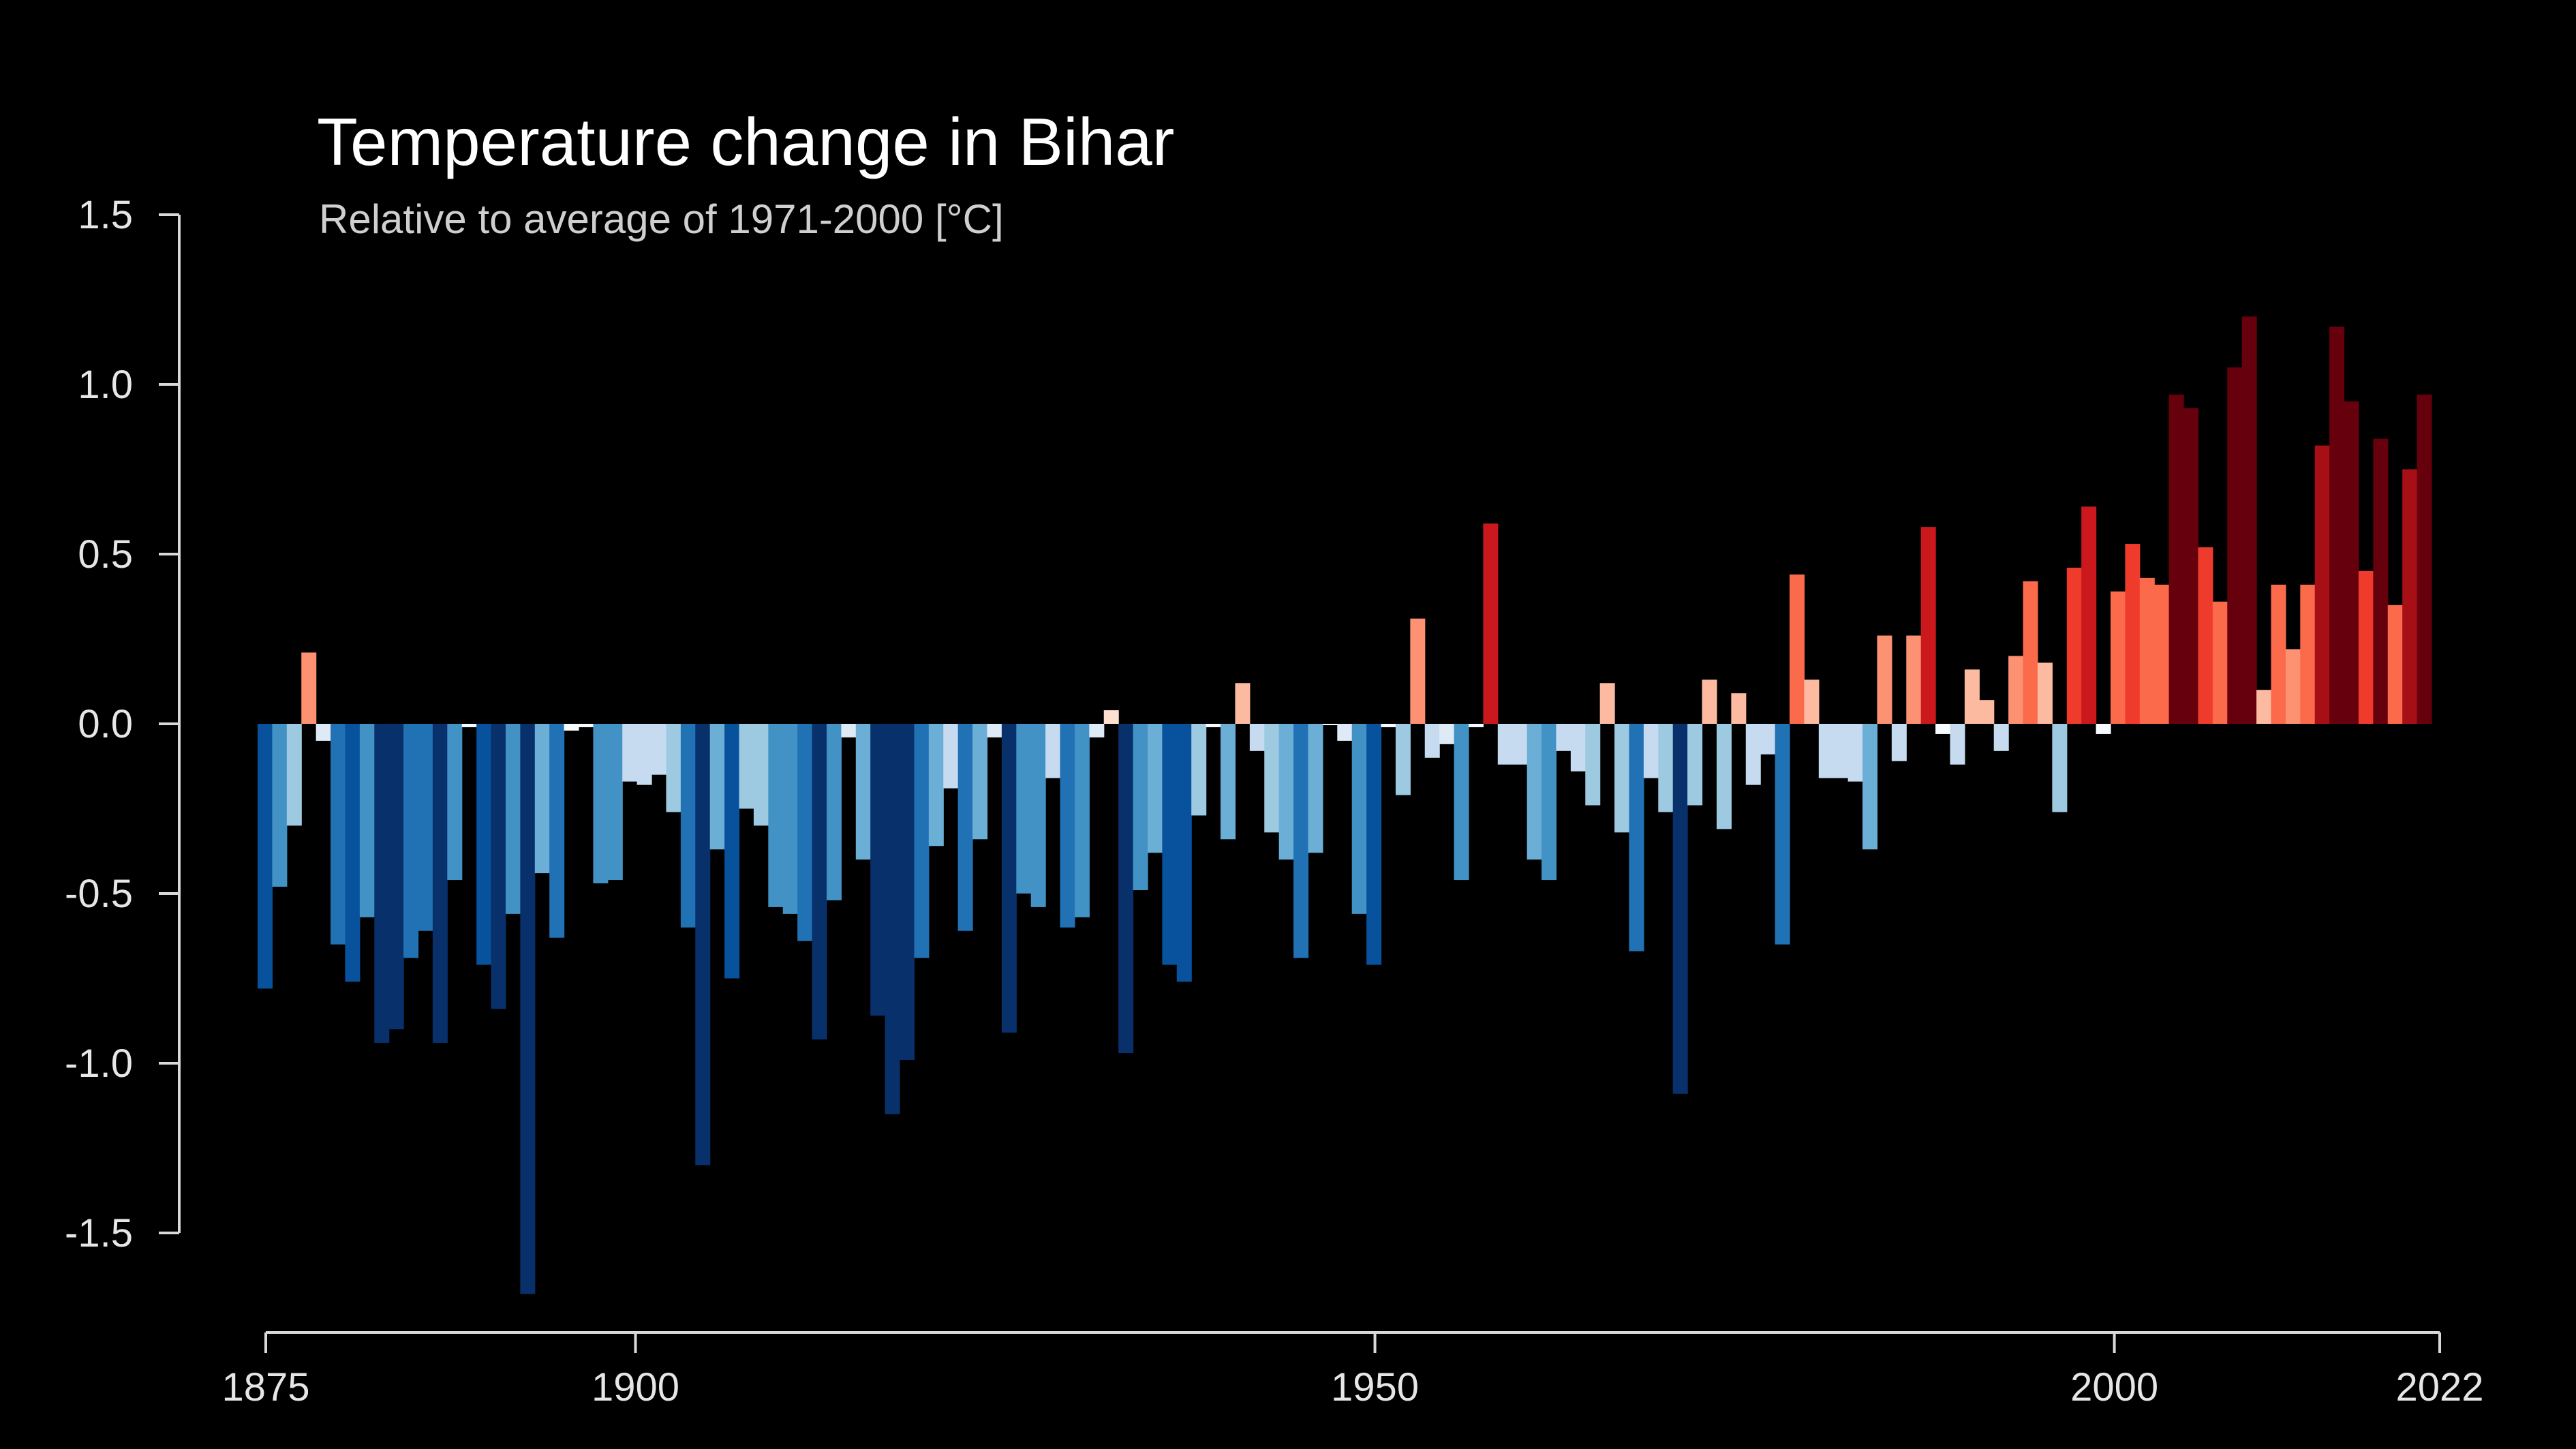 The image size is (2576, 1449). What do you see at coordinates (834, 812) in the screenshot?
I see `bar-1914` at bounding box center [834, 812].